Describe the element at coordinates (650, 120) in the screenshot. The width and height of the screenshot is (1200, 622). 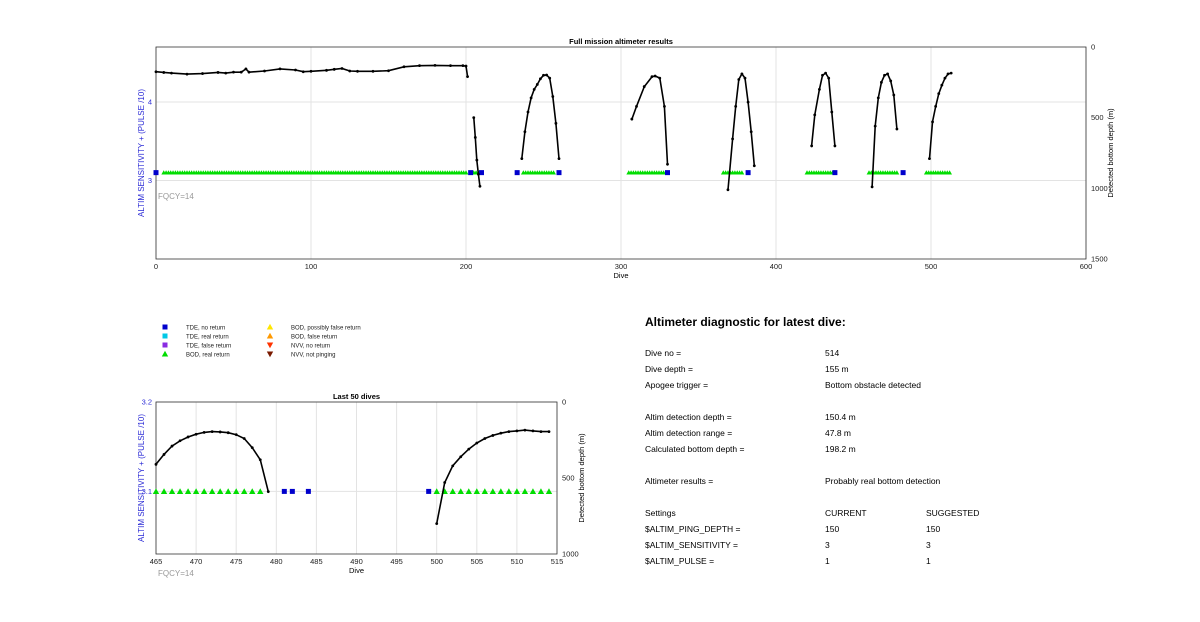
I see `full-mission-bottom-depth-line` at that location.